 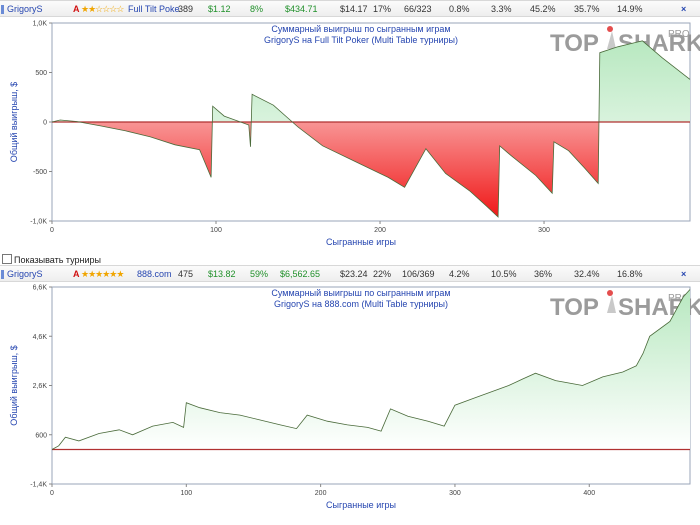 What do you see at coordinates (543, 9) in the screenshot?
I see `place-3-pct: 45.2%` at bounding box center [543, 9].